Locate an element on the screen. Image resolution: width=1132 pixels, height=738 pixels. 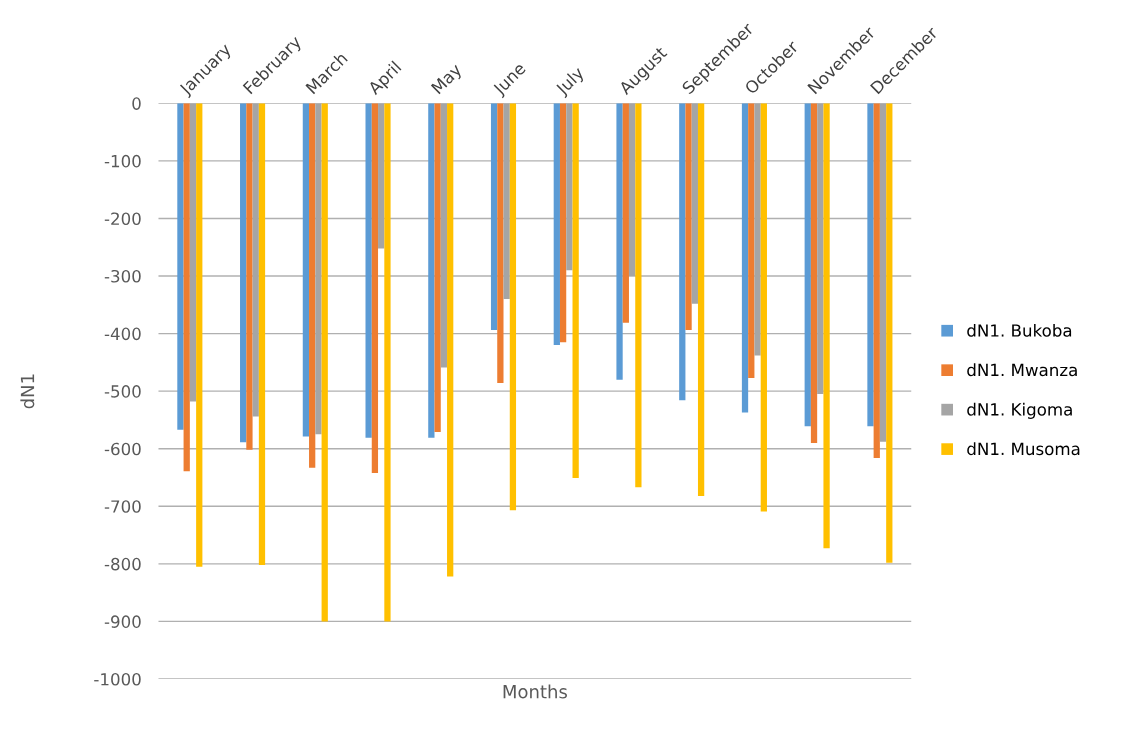
y-tick-label: -100 is located at coordinates (122, 161).